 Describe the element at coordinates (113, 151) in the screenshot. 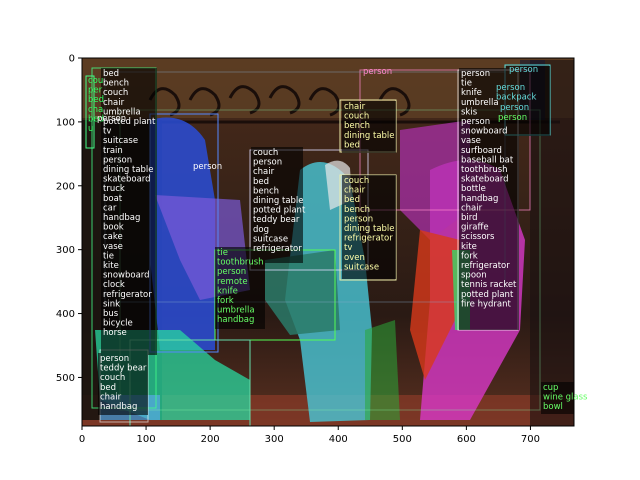

I see `detection-label: train` at that location.